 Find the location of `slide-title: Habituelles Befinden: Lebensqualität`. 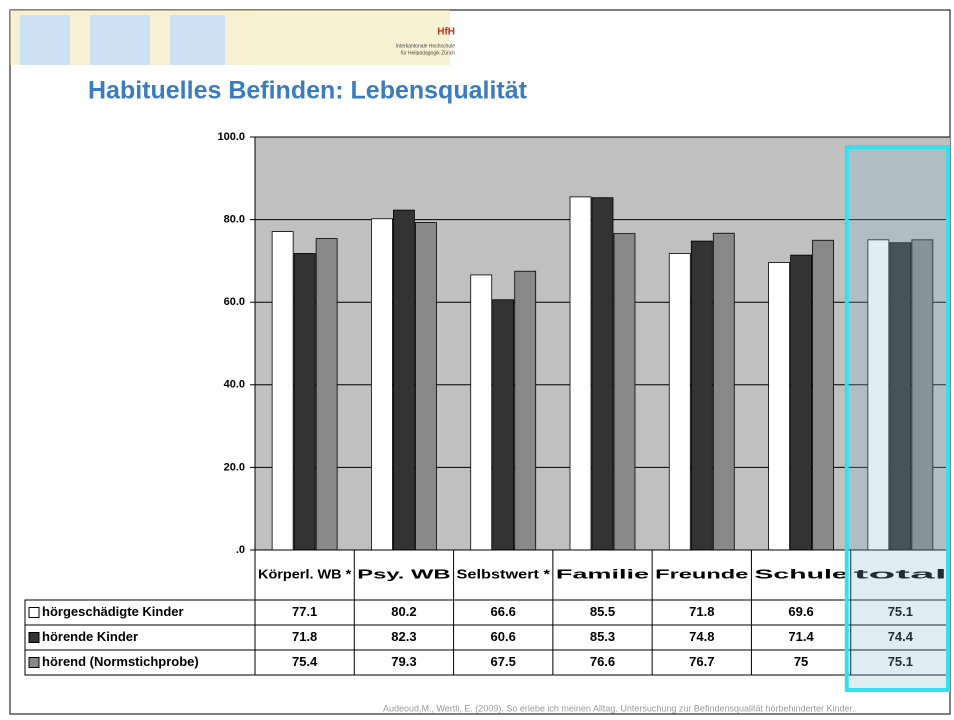

slide-title: Habituelles Befinden: Lebensqualität is located at coordinates (308, 91).